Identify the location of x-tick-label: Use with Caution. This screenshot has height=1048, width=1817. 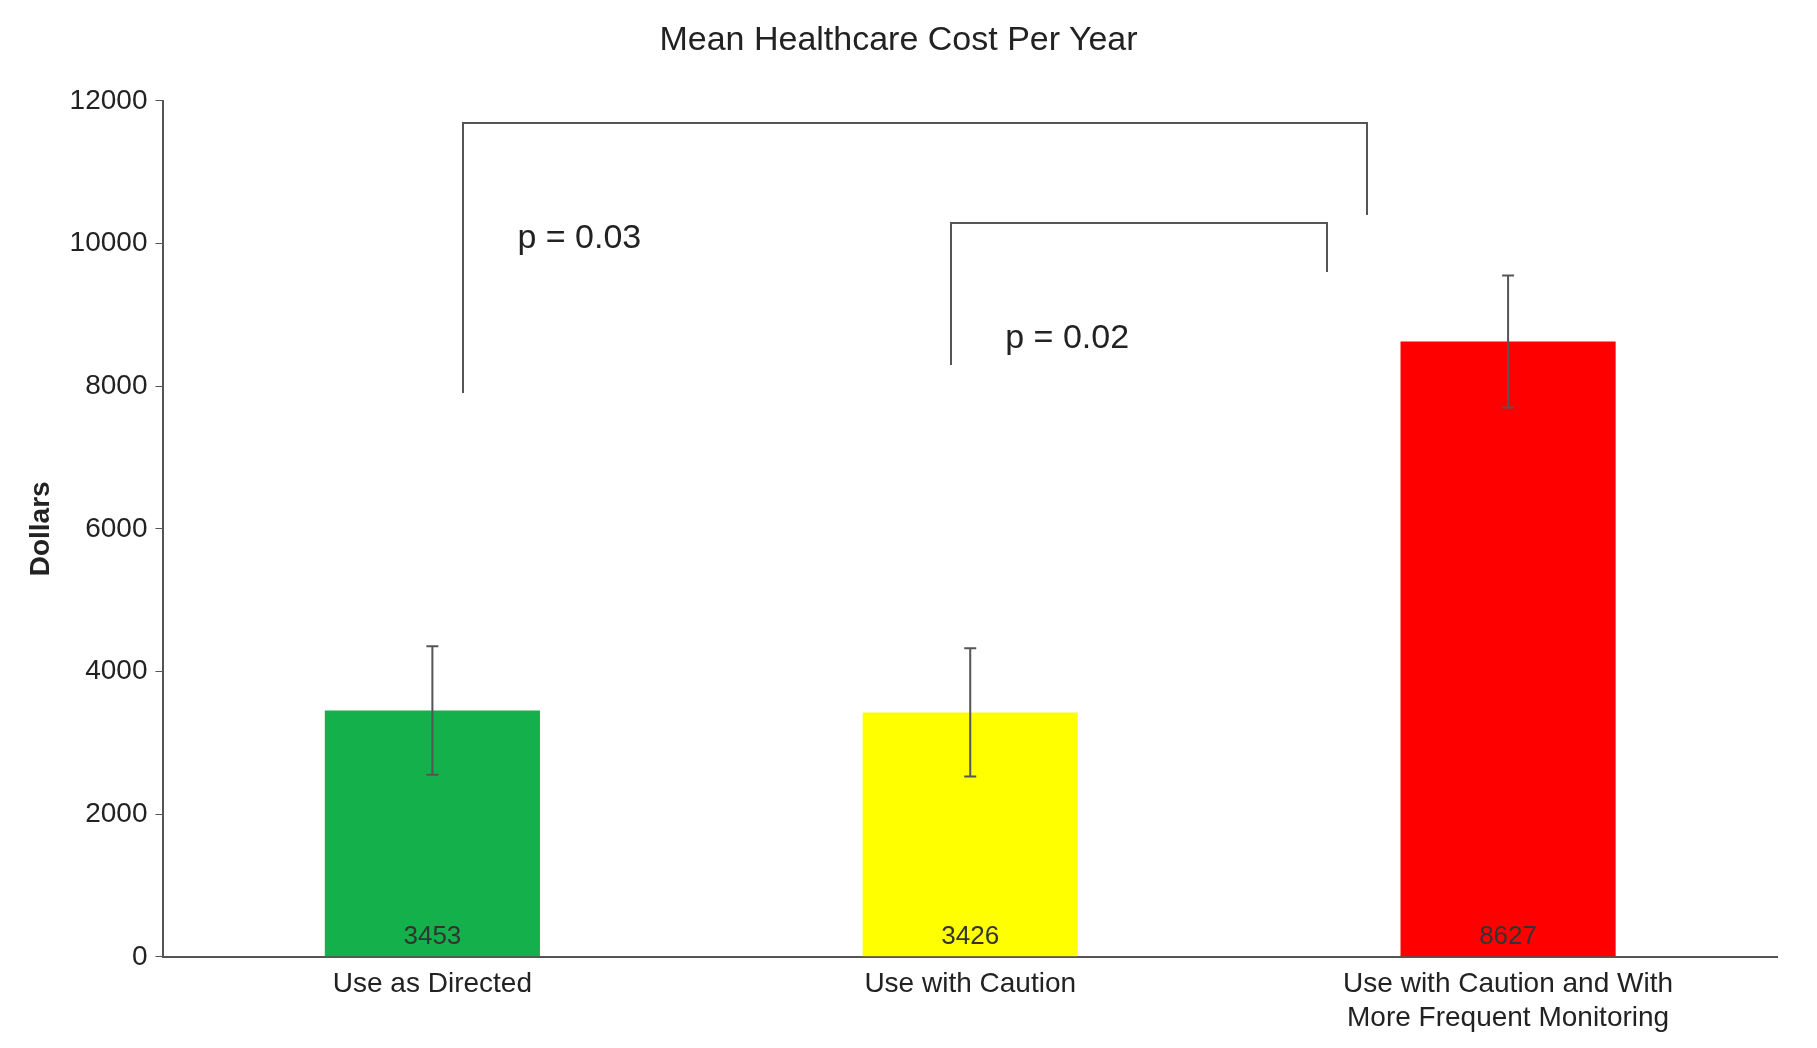
(970, 983).